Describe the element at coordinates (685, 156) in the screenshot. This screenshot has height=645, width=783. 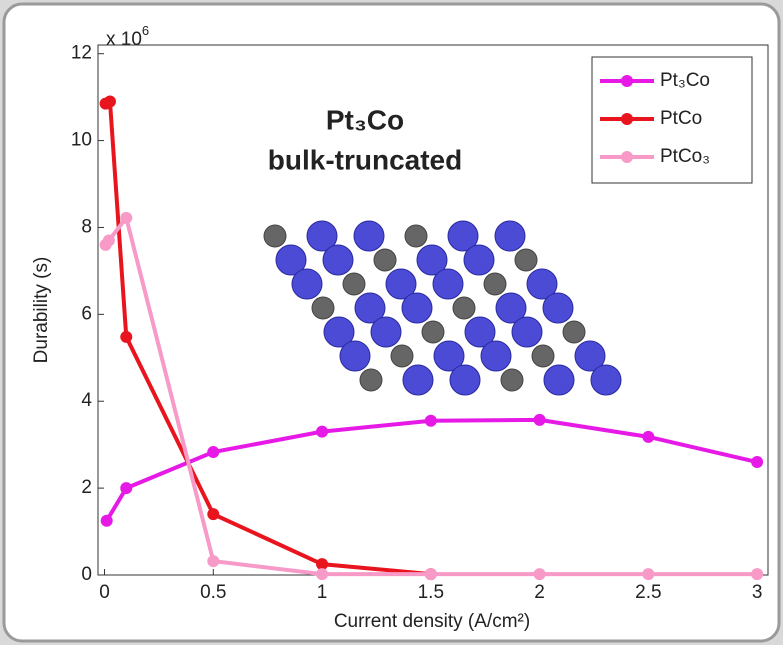
I see `legend-label: PtCo₃` at that location.